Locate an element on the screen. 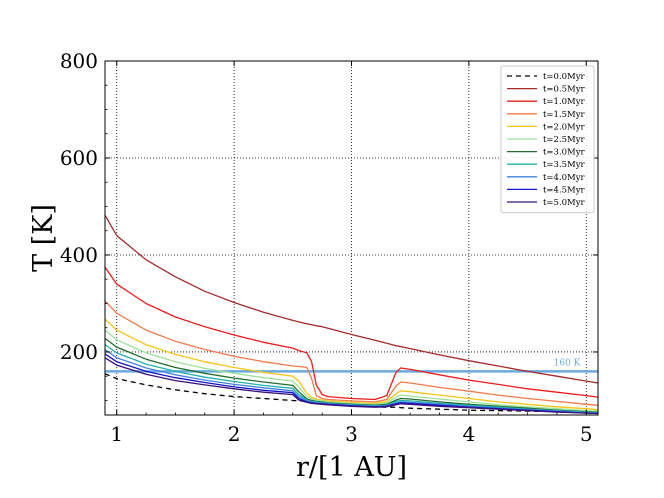  legend-label: t=3.0Myr is located at coordinates (564, 153).